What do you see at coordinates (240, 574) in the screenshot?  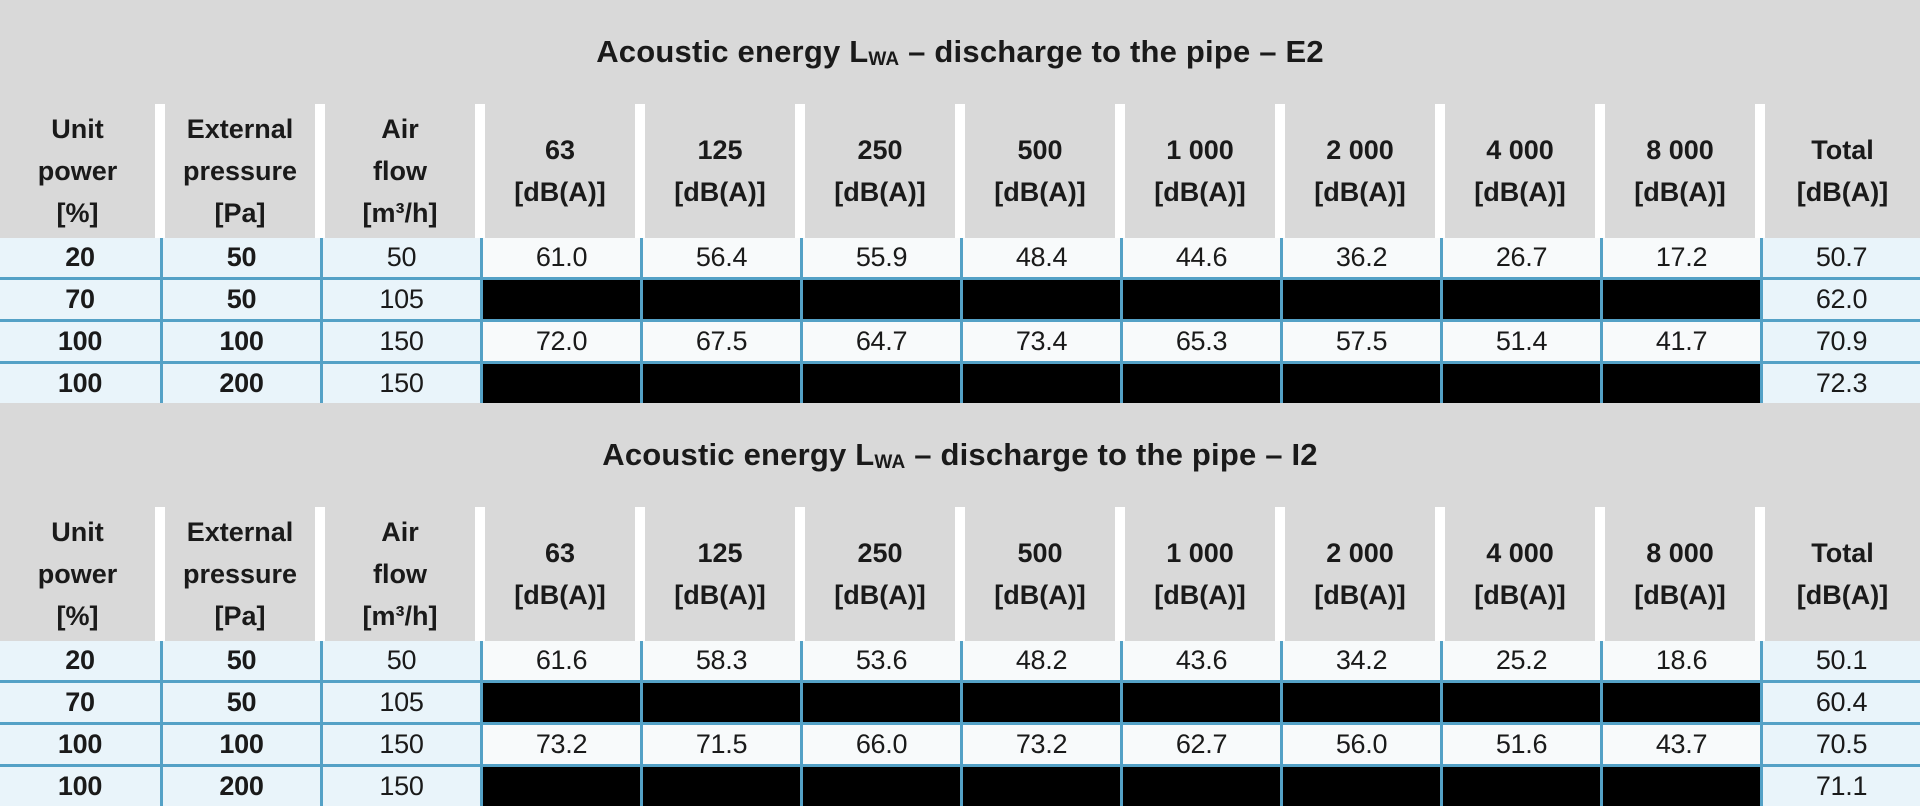 I see `header-line: pressure` at bounding box center [240, 574].